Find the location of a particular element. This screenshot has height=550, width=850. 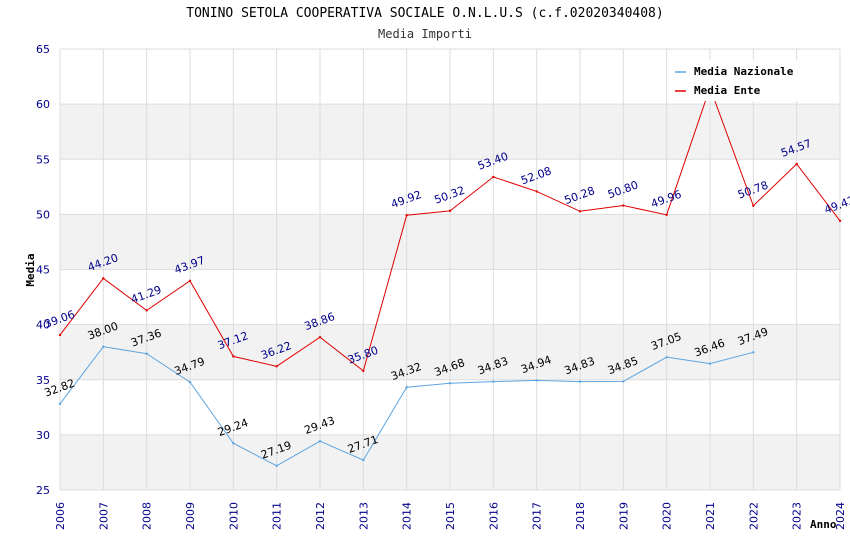

x-tick-label: 2013 is located at coordinates (363, 516).